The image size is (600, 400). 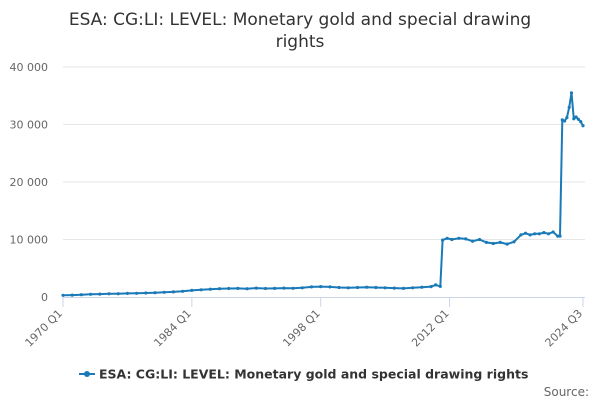 I want to click on x-axis-labels: 1970 Q1 1984 Q1 1998 Q1 2012 Q1 2024 Q3, so click(x=304, y=328).